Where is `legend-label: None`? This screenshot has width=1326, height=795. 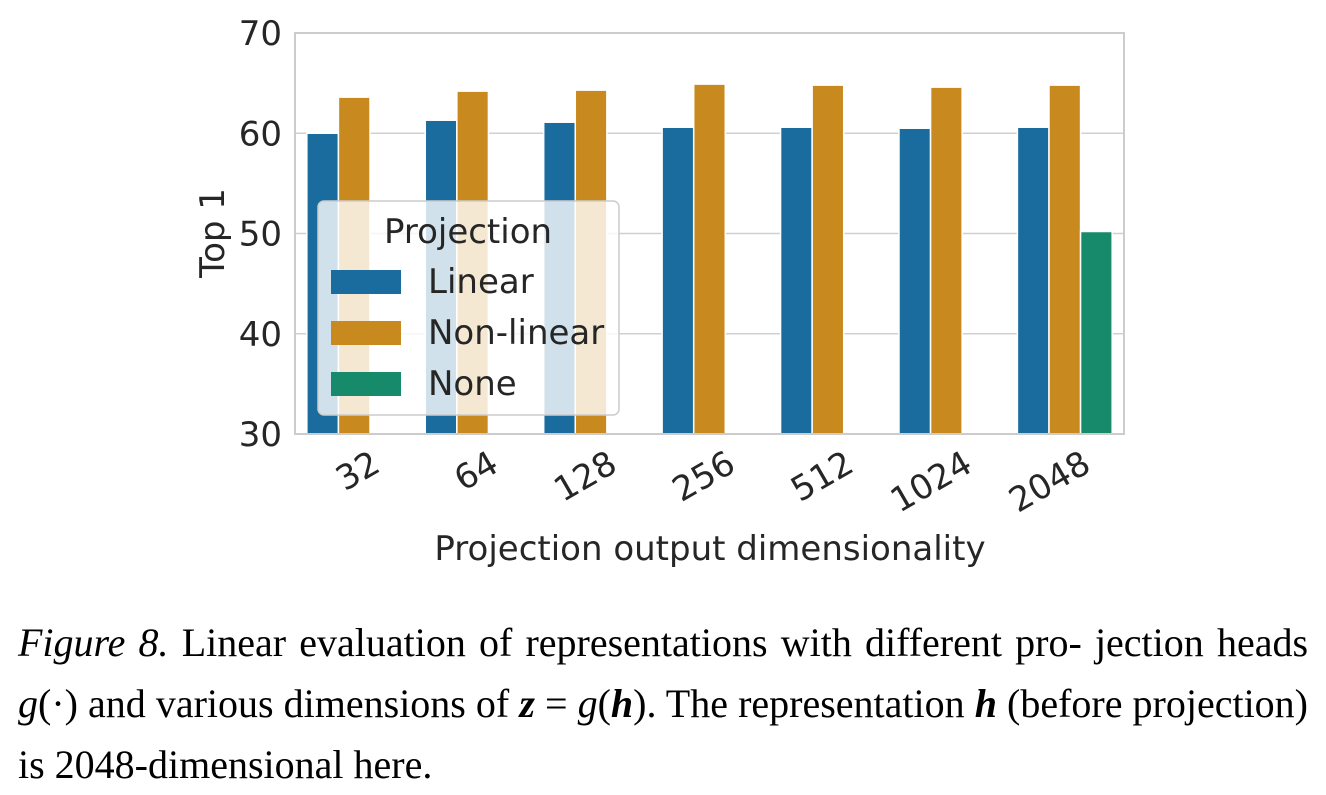 legend-label: None is located at coordinates (472, 384).